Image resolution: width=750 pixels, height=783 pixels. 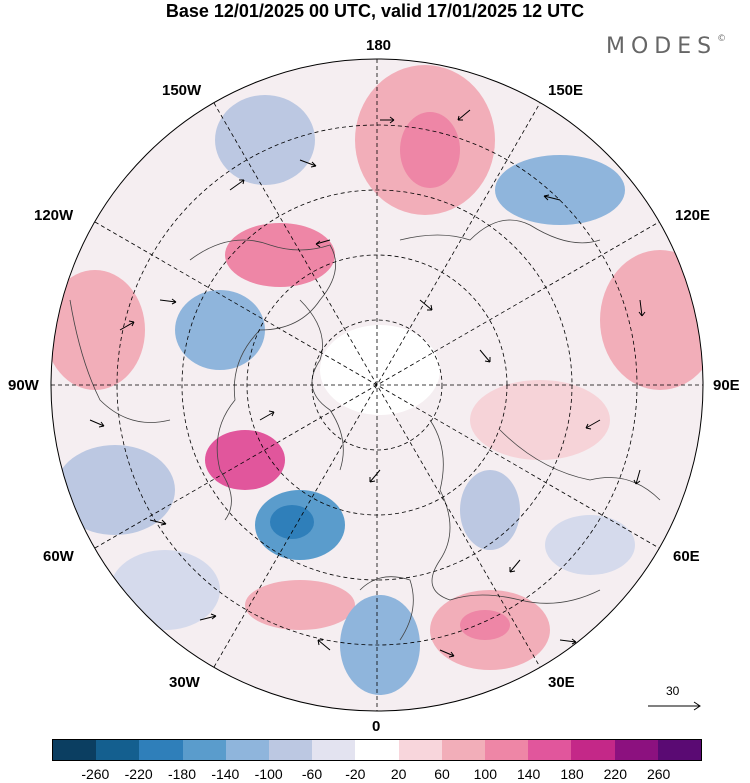 What do you see at coordinates (54, 215) in the screenshot?
I see `lon-label-120w: 120W` at bounding box center [54, 215].